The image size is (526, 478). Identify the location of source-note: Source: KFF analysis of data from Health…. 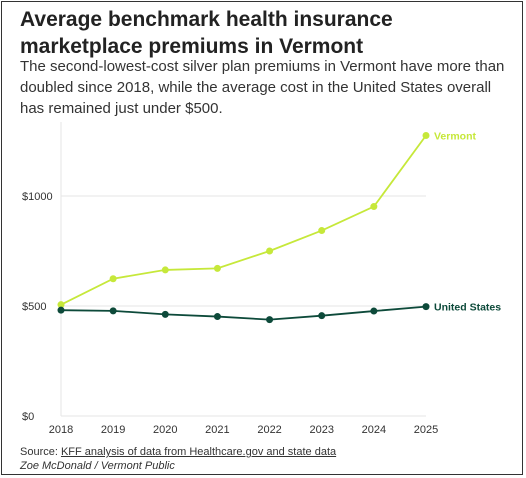
(178, 452).